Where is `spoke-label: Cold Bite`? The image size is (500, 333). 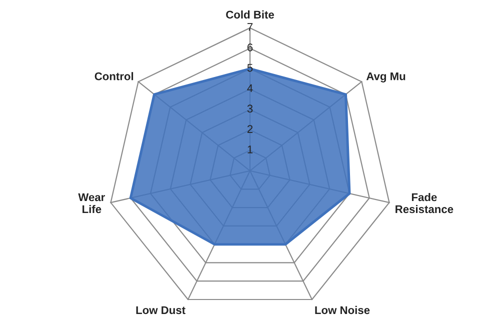
spoke-label: Cold Bite is located at coordinates (250, 14).